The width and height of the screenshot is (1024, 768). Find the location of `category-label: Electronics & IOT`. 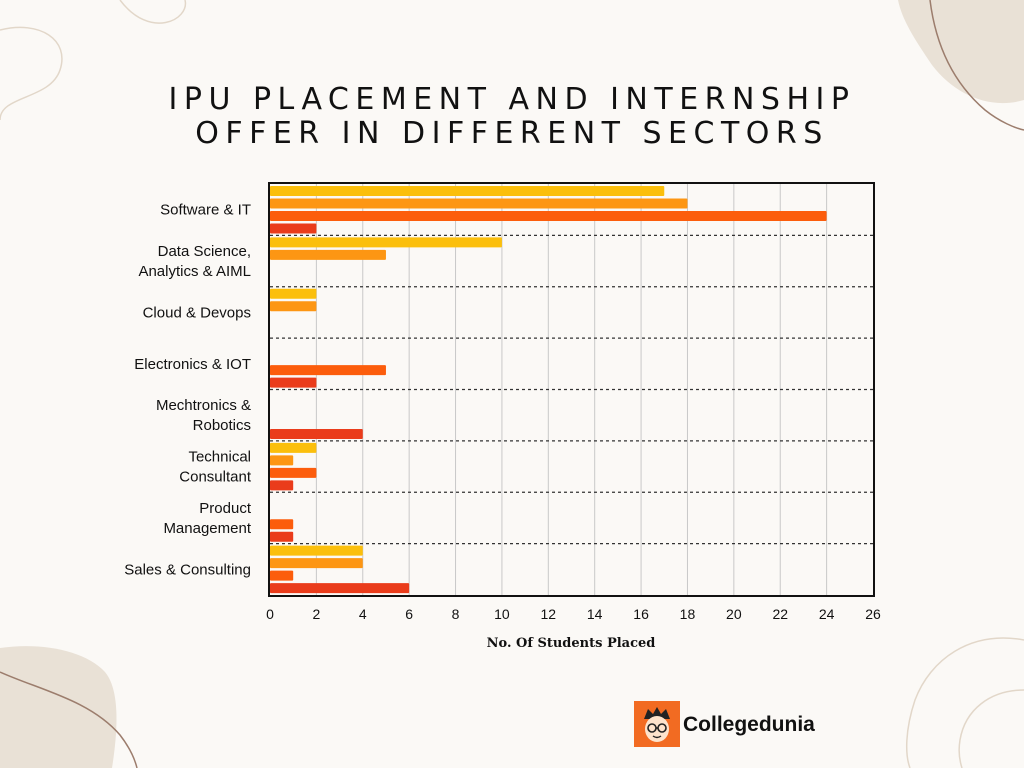

category-label: Electronics & IOT is located at coordinates (192, 364).